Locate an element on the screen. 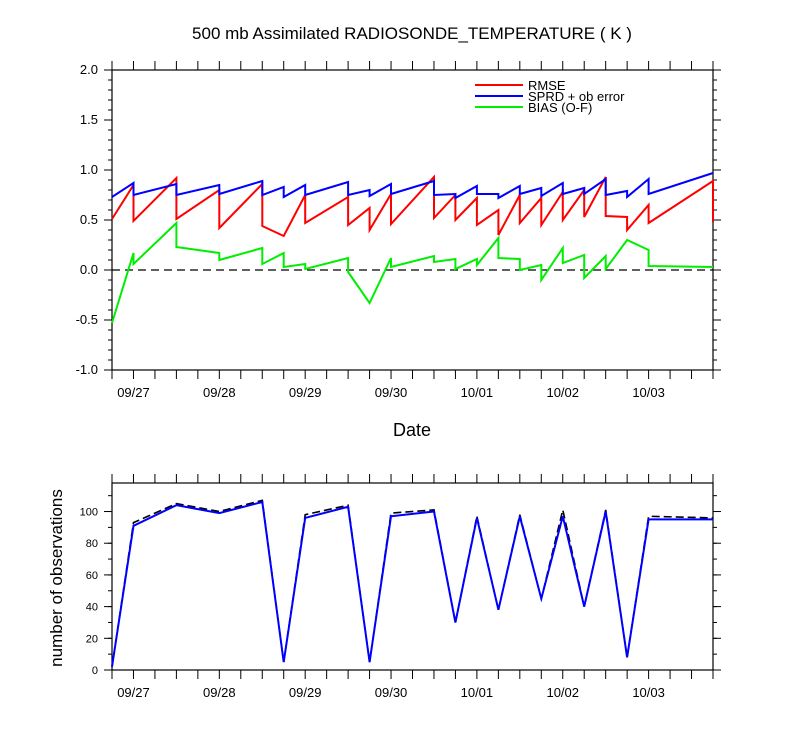  y-axis-label: number of observations is located at coordinates (56, 578).